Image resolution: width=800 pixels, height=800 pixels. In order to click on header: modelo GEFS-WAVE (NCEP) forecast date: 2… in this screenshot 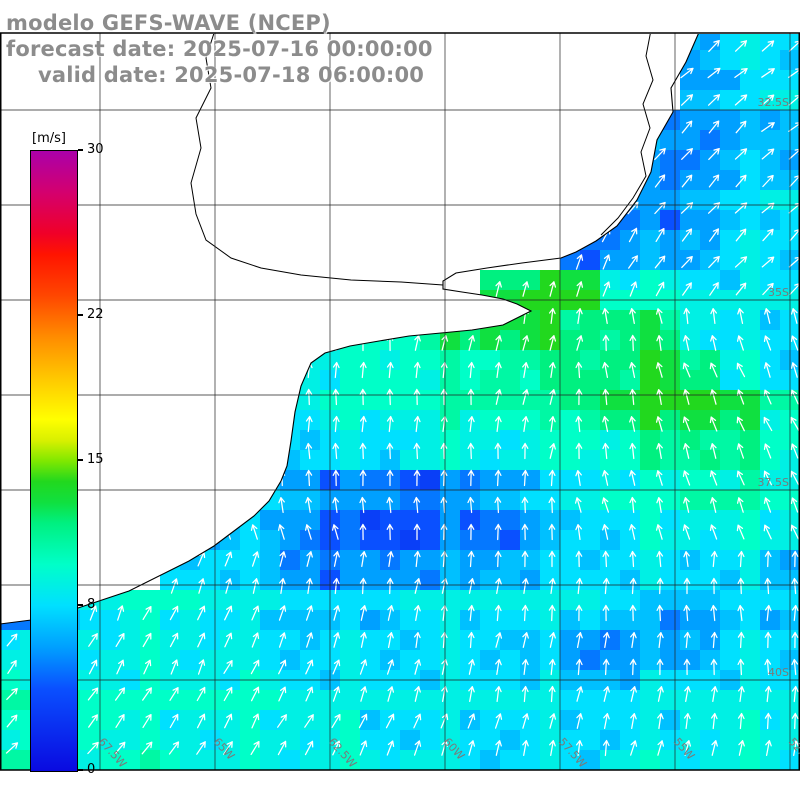, I will do `click(219, 49)`.